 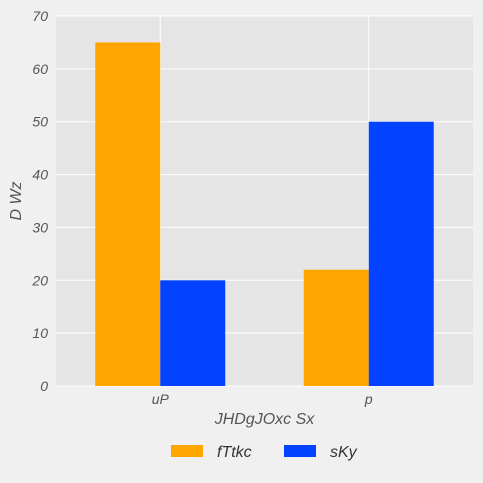 I want to click on x-axis-ticks: uP p, so click(x=262, y=399).